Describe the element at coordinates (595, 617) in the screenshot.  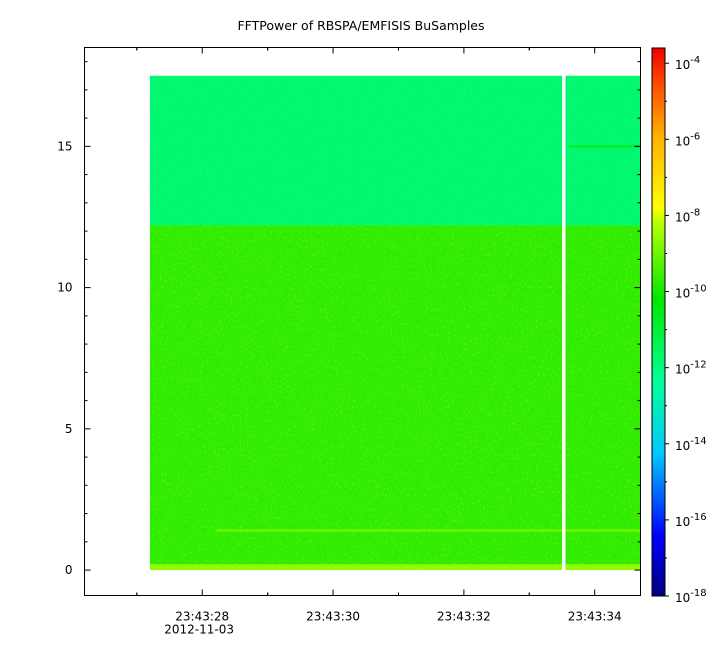
I see `x-tick-label: 23:43:34` at that location.